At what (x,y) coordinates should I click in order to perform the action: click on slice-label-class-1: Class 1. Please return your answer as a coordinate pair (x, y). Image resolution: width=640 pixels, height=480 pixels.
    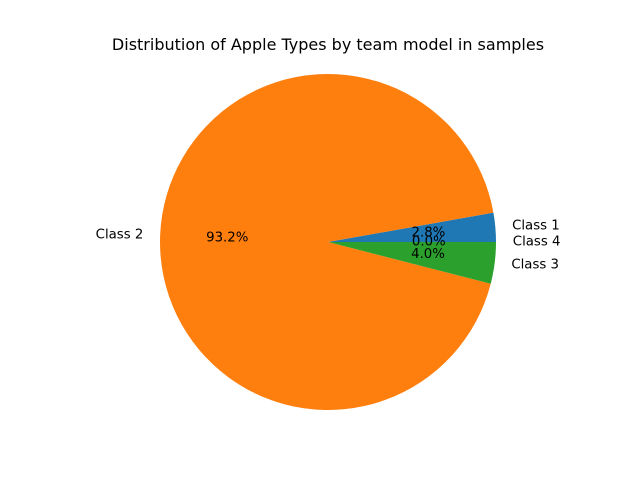
    Looking at the image, I should click on (536, 225).